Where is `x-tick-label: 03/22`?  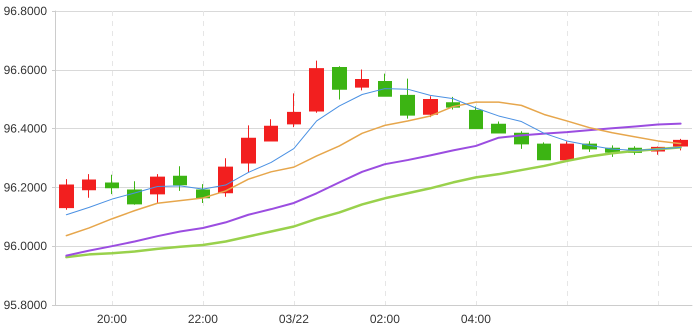 x-tick-label: 03/22 is located at coordinates (294, 319).